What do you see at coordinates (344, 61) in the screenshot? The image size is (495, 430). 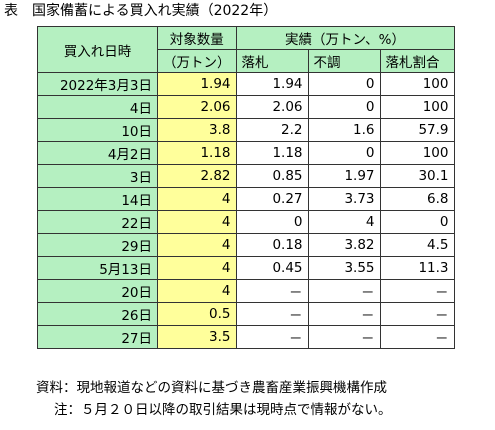 I see `header-fucho: 不調` at bounding box center [344, 61].